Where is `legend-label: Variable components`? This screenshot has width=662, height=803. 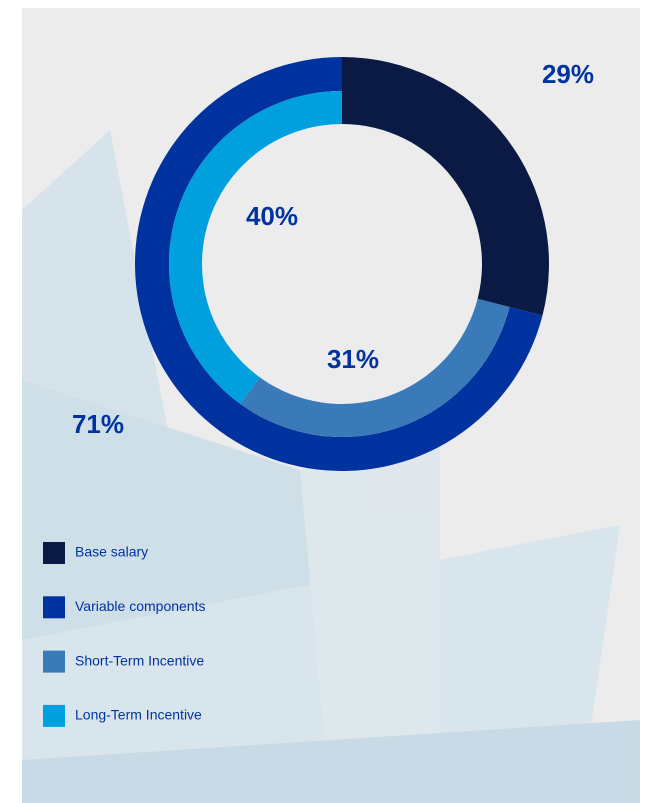
legend-label: Variable components is located at coordinates (140, 606).